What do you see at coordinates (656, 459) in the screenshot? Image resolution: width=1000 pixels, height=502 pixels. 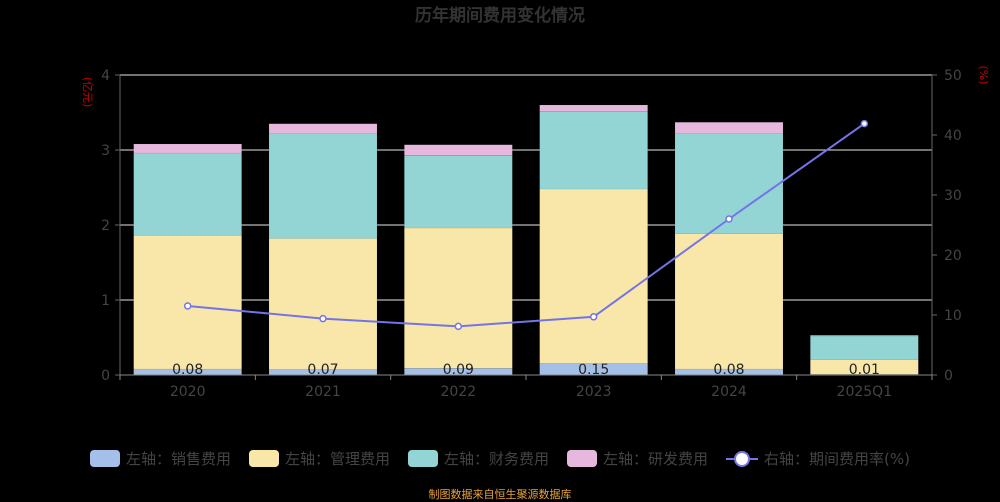 I see `legend-label-rd: 左轴：研发费用` at bounding box center [656, 459].